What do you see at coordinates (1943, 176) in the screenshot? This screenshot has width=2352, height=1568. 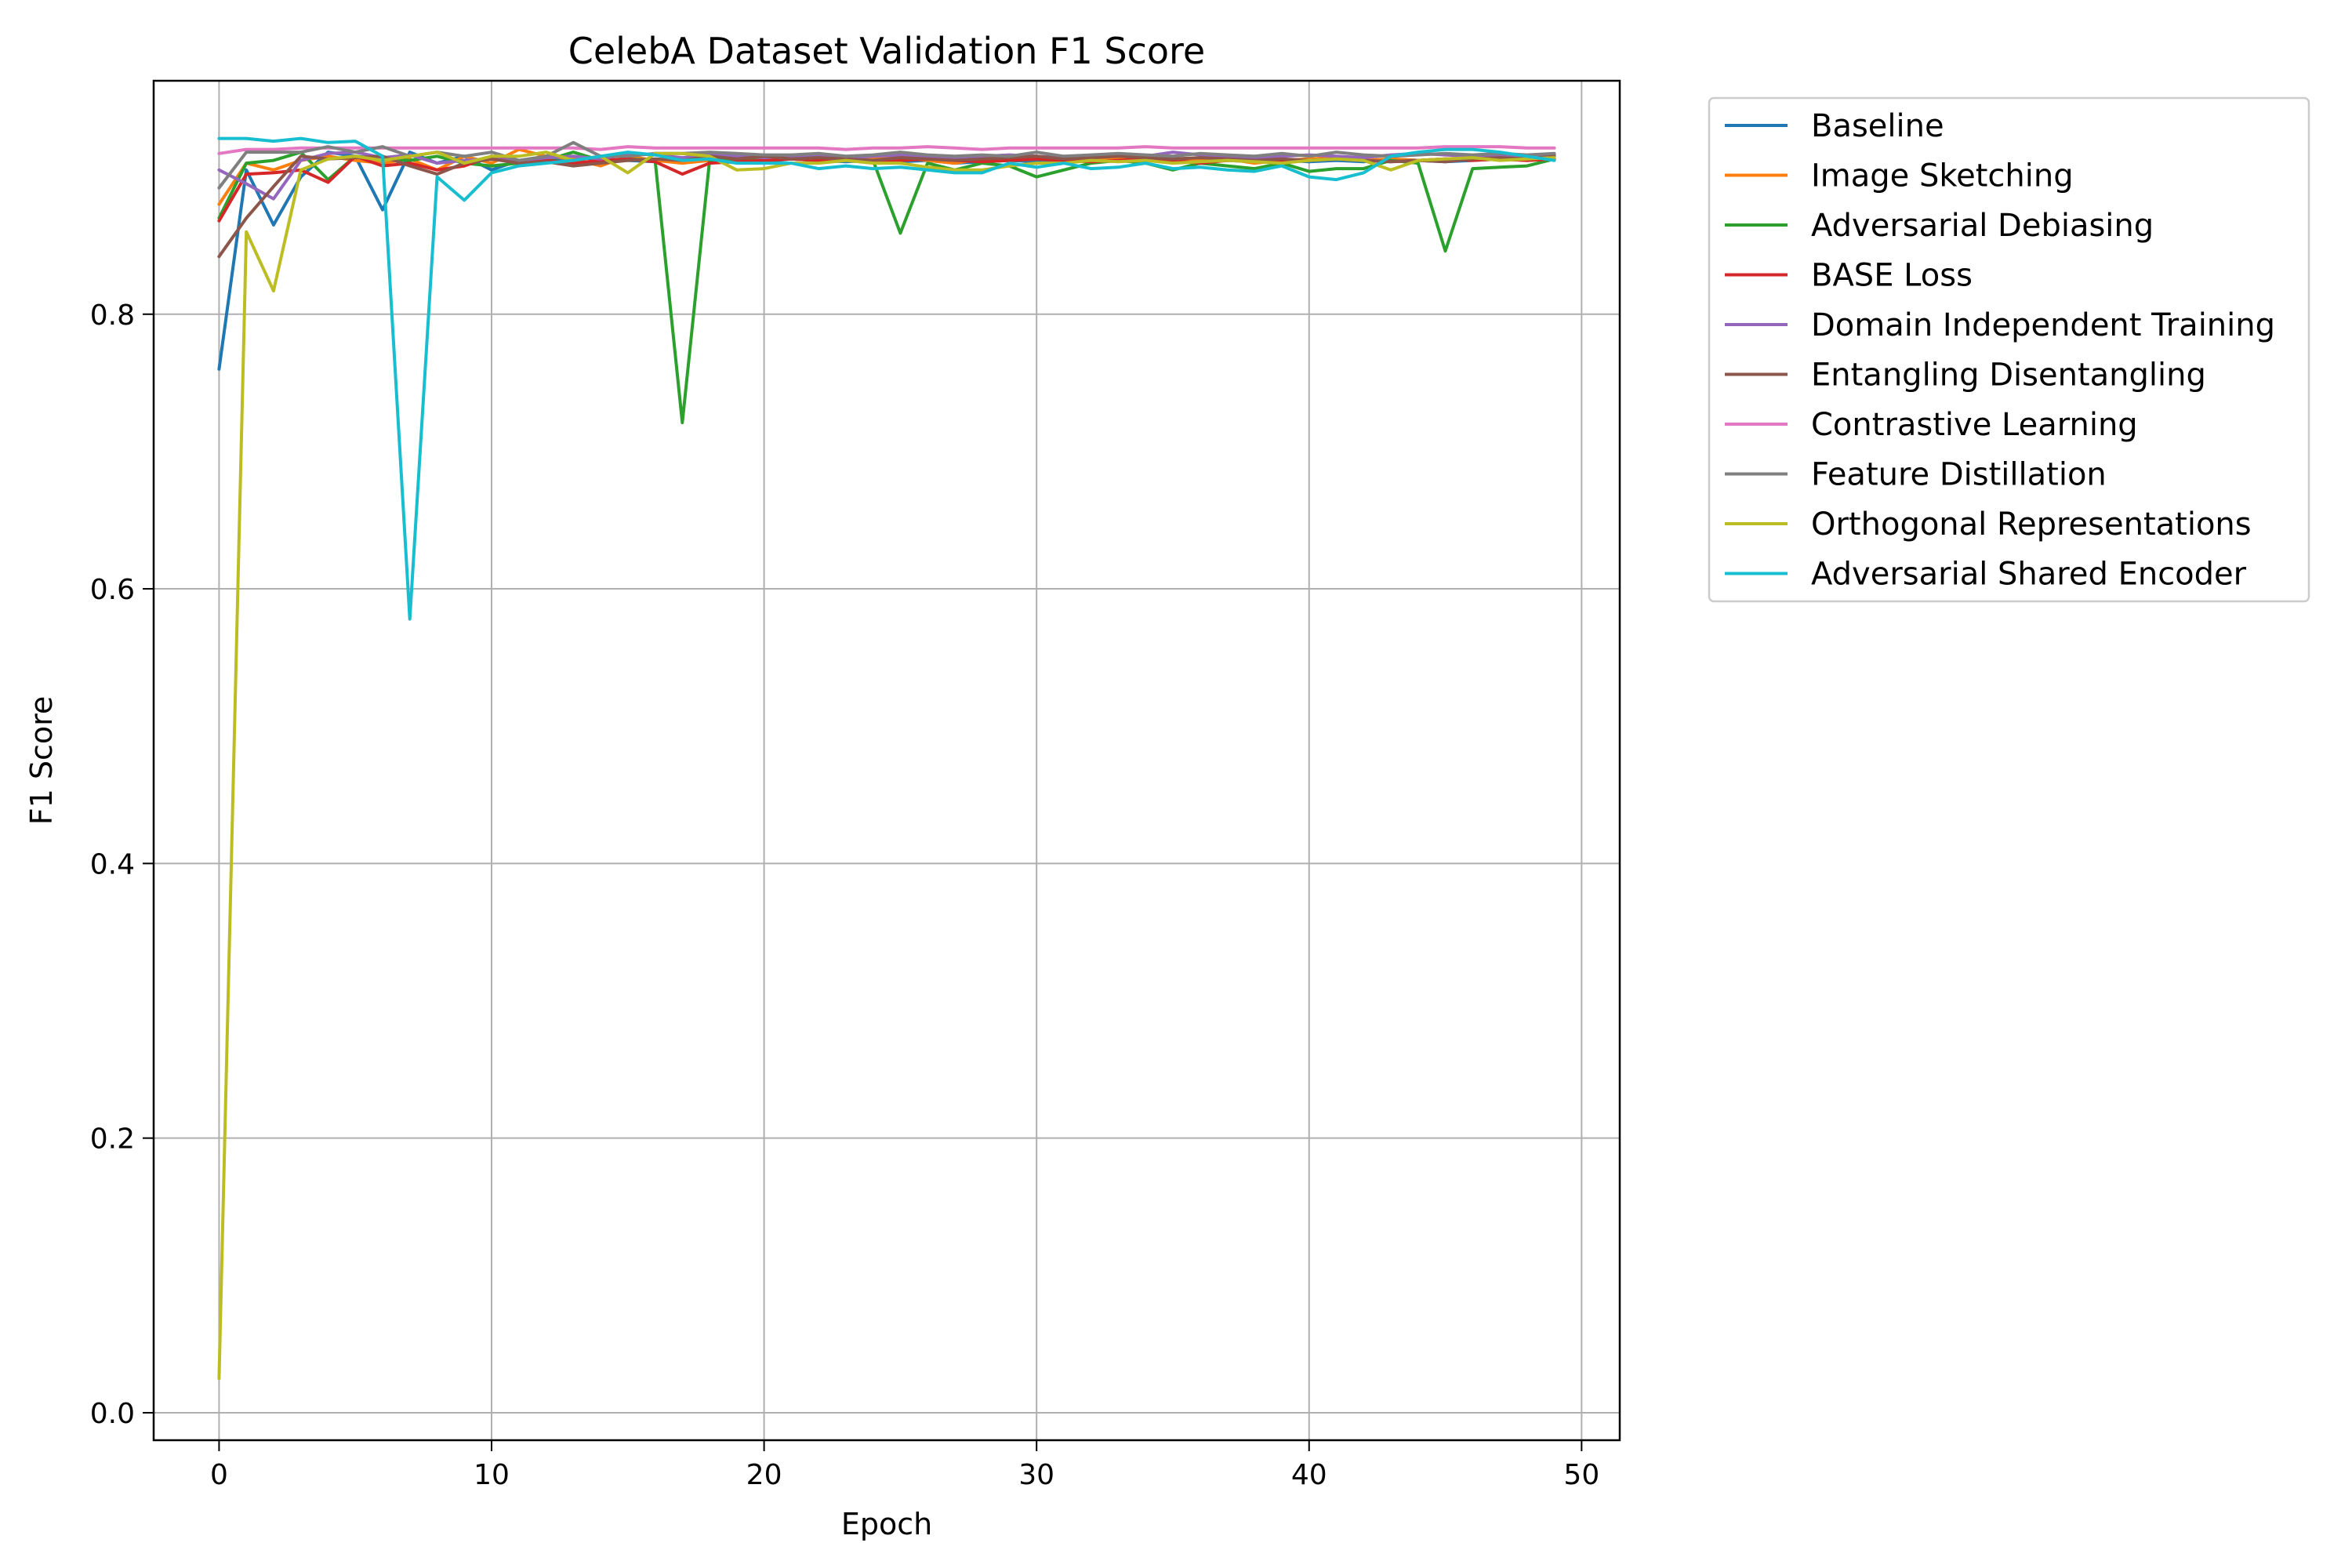 I see `legend-entry: Image Sketching` at bounding box center [1943, 176].